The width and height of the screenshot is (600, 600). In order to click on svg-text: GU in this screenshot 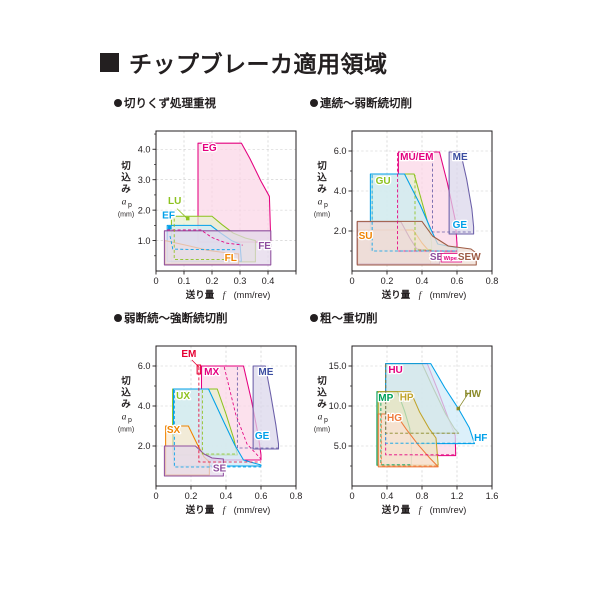, I will do `click(383, 181)`.